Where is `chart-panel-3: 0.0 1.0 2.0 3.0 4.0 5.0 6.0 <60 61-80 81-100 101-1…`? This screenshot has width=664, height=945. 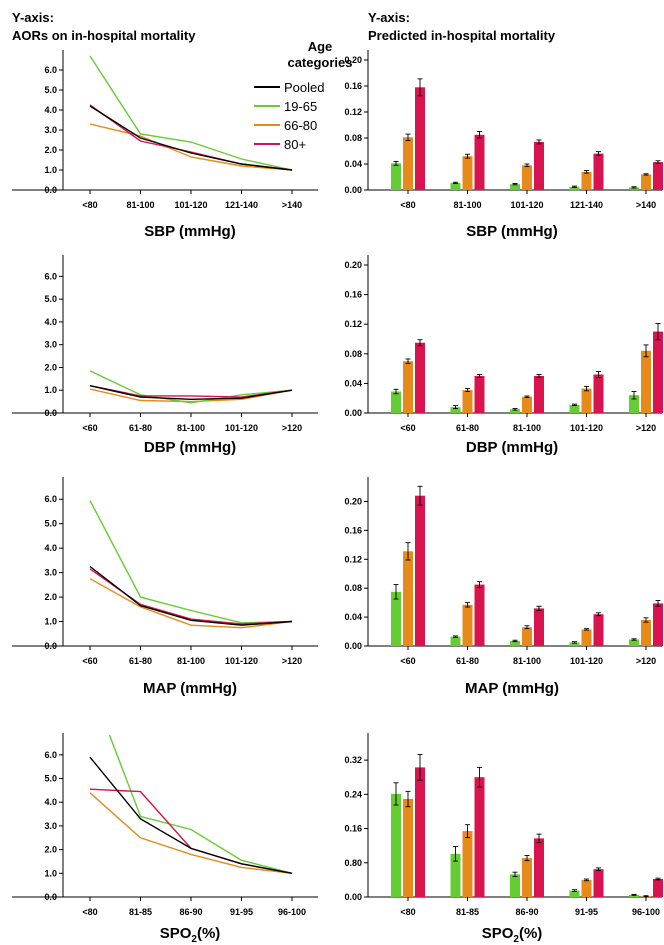
chart-panel-3: 0.0 1.0 2.0 3.0 4.0 5.0 6.0 <60 61-80 81-100 101-1… is located at coordinates (165, 355).